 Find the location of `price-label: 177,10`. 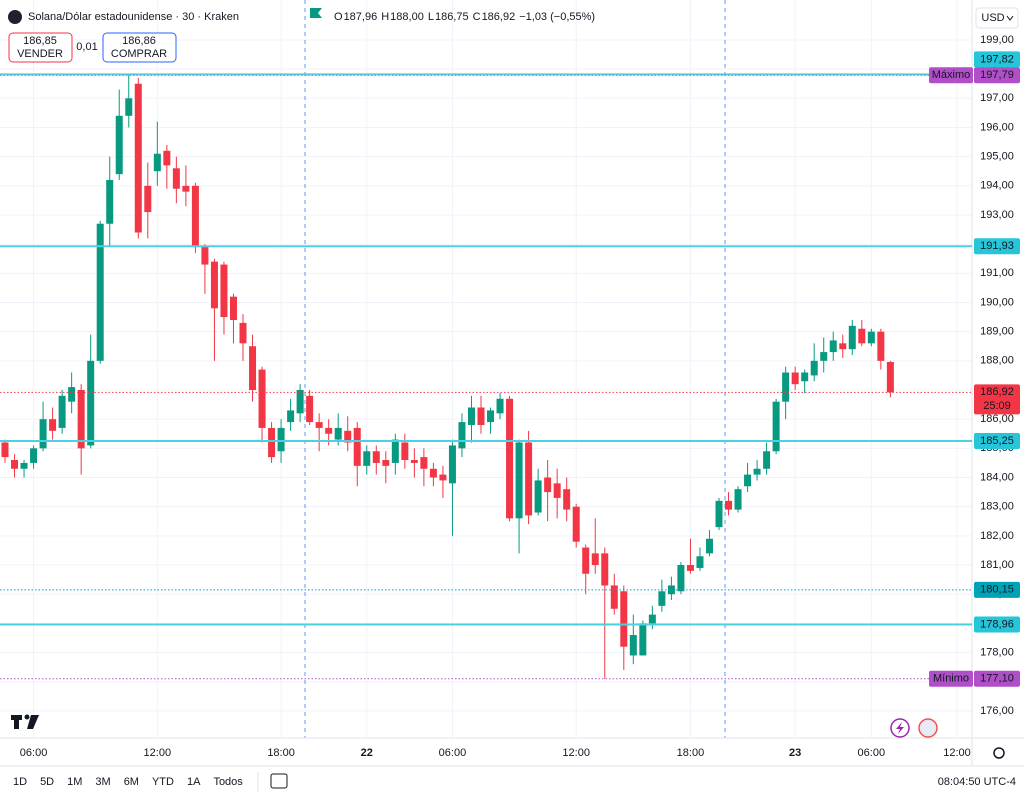

price-label: 177,10 is located at coordinates (997, 679).